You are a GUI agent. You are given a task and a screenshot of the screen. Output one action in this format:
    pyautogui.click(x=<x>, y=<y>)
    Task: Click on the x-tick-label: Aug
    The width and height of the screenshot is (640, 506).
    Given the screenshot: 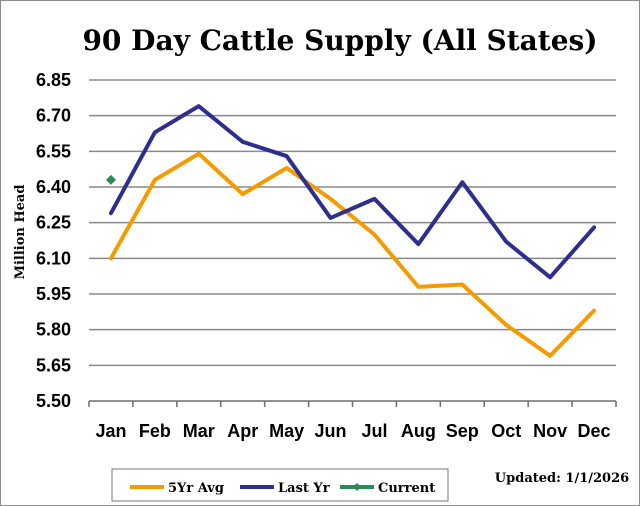 What is the action you would take?
    pyautogui.click(x=418, y=431)
    